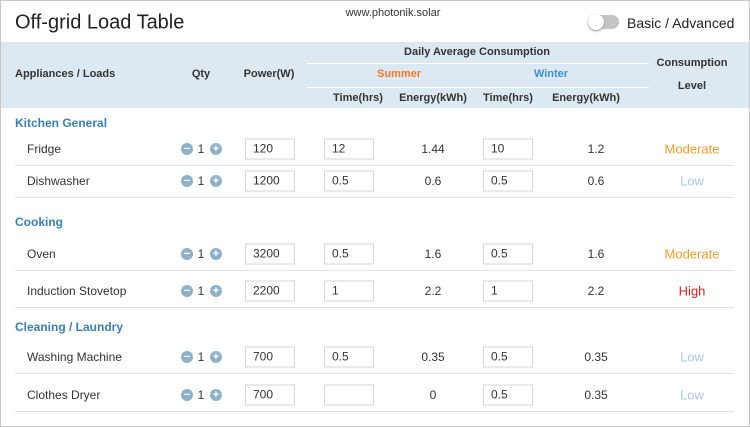  What do you see at coordinates (433, 181) in the screenshot?
I see `summer-energy: 0.6` at bounding box center [433, 181].